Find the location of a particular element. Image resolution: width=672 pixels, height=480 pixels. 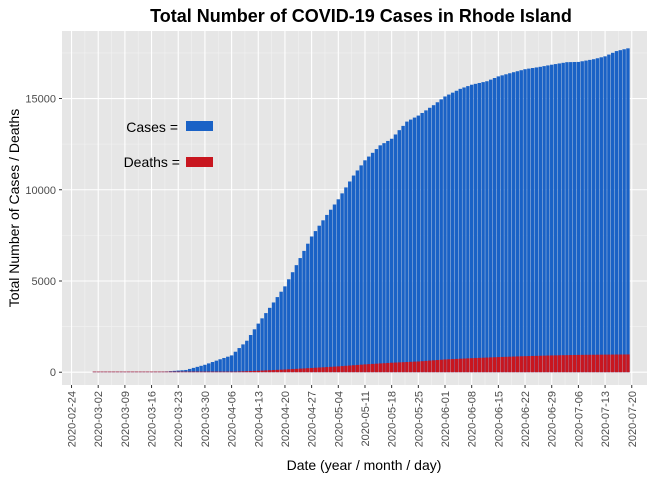

x-tick-label: 2020-05-04 is located at coordinates (339, 419).